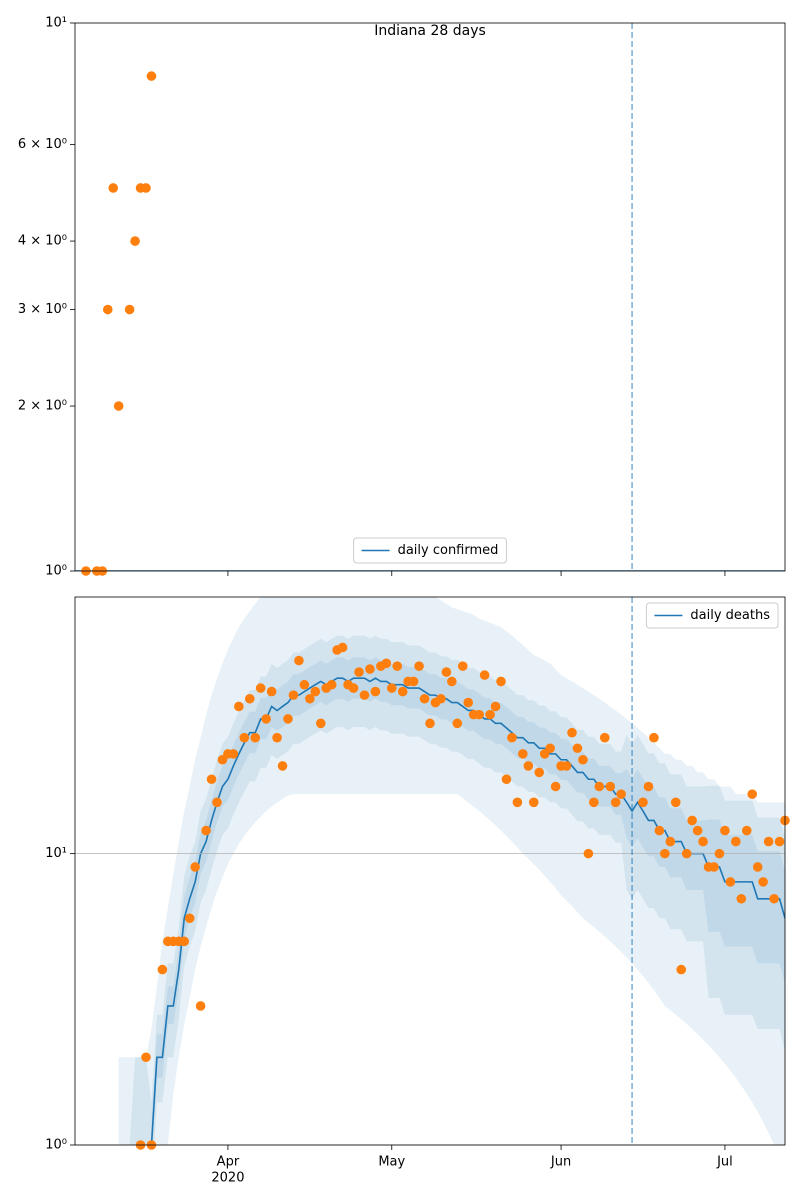 Image resolution: width=800 pixels, height=1200 pixels. I want to click on y-tick-label: 2 × 10⁰, so click(42, 406).